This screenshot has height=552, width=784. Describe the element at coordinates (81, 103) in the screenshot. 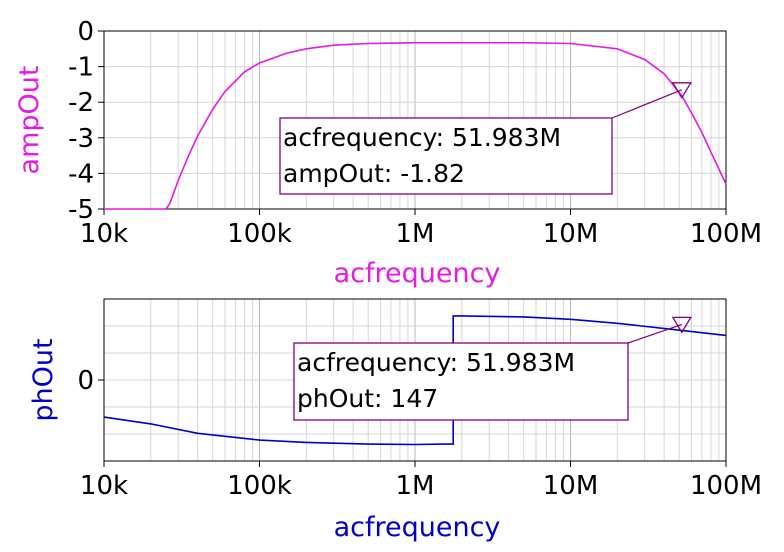

I see `y-tick-label: -2` at that location.